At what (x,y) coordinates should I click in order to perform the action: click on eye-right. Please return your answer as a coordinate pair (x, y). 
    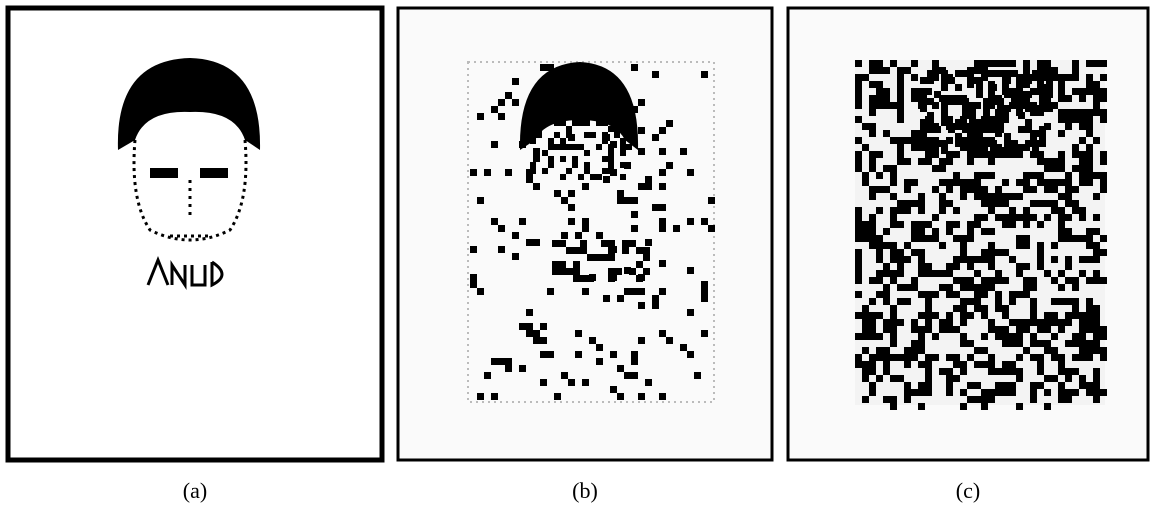
    Looking at the image, I should click on (214, 173).